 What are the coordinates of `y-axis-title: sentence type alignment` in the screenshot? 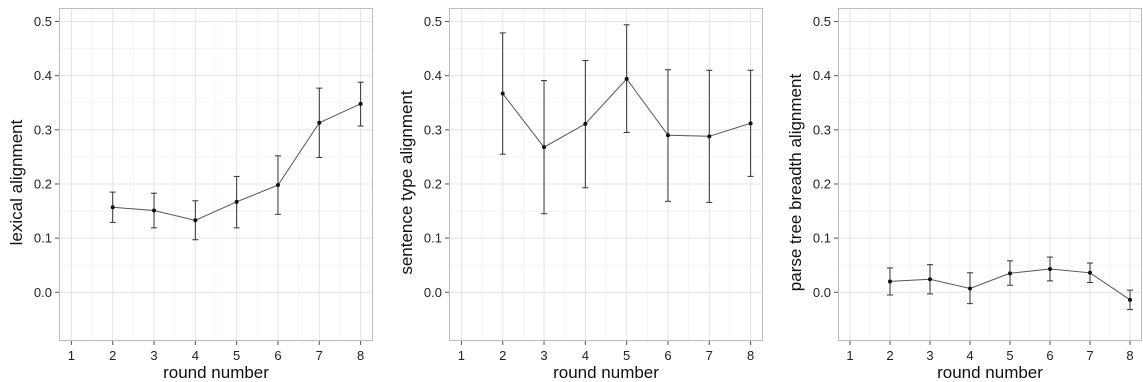 It's located at (406, 182).